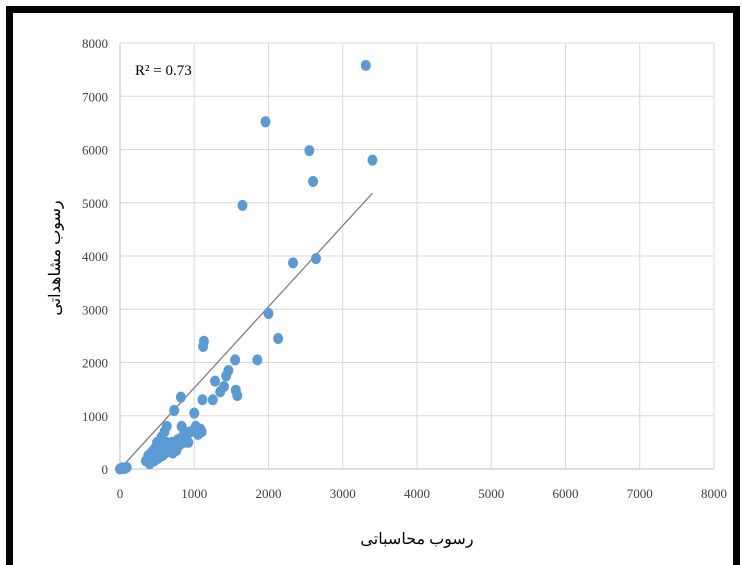 This screenshot has height=565, width=742. I want to click on y-tick-label: 0, so click(105, 469).